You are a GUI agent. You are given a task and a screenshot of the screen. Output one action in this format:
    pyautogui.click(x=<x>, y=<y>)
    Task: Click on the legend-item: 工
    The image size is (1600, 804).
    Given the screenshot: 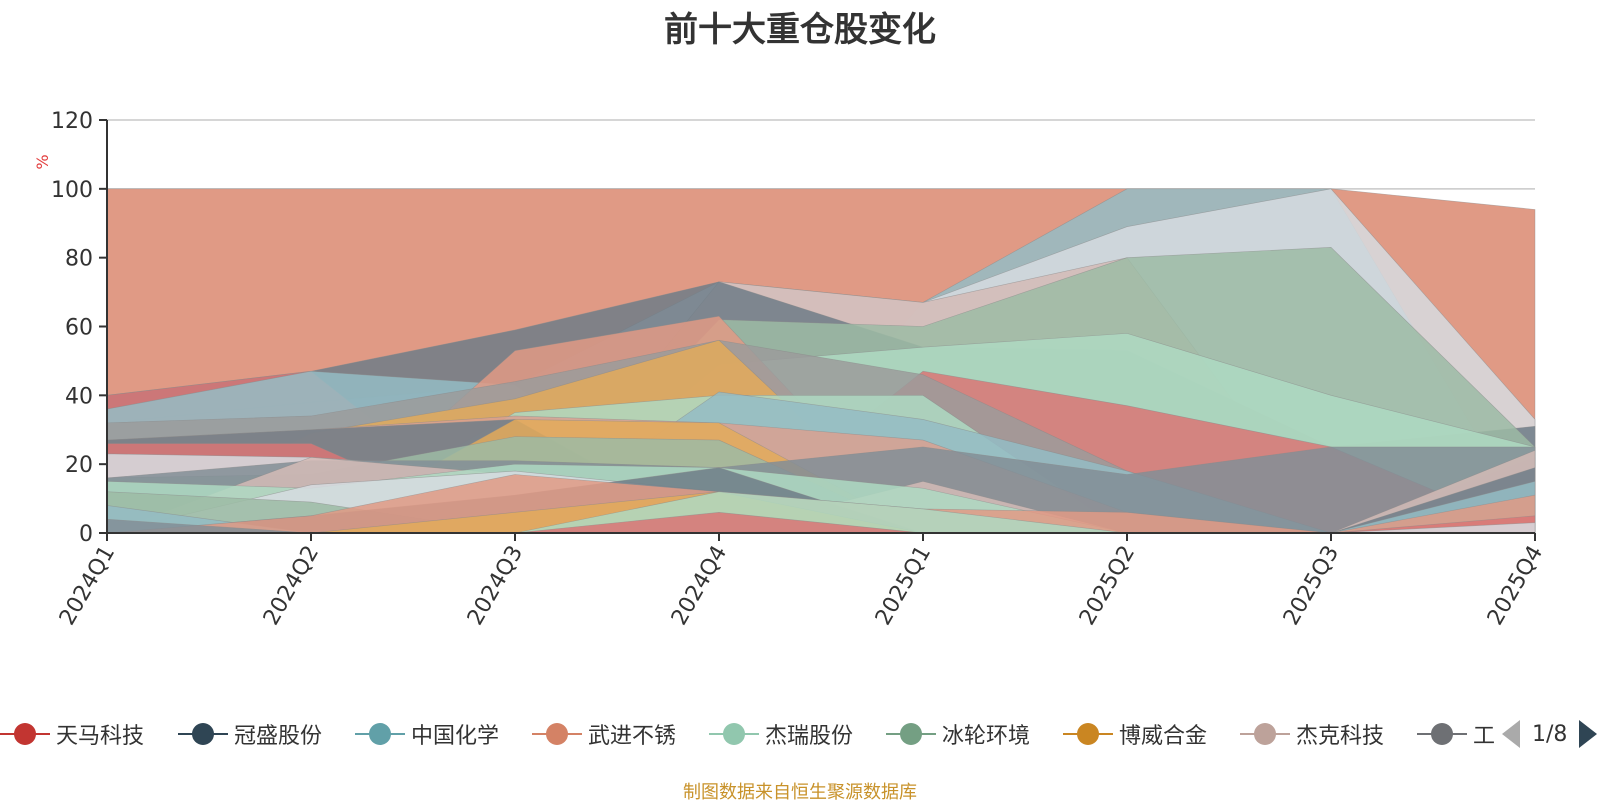 What is the action you would take?
    pyautogui.click(x=1456, y=734)
    